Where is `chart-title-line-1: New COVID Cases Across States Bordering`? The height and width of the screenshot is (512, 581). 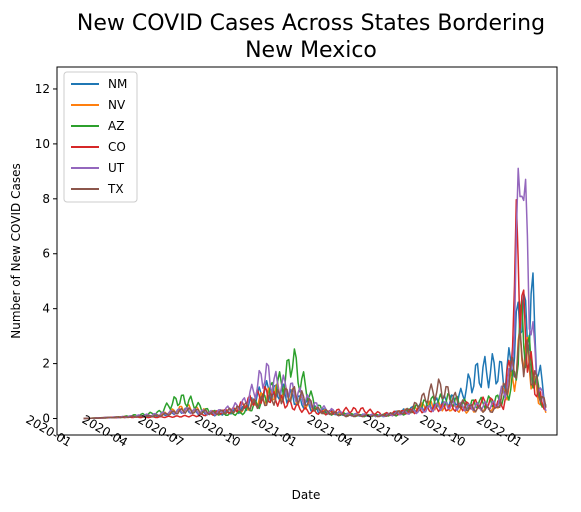
chart-title-line-1: New COVID Cases Across States Bordering is located at coordinates (311, 23).